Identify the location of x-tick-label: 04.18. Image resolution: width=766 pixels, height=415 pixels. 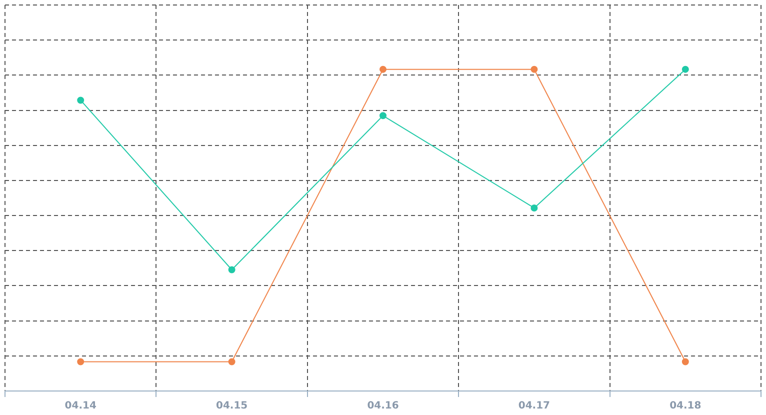
(686, 406).